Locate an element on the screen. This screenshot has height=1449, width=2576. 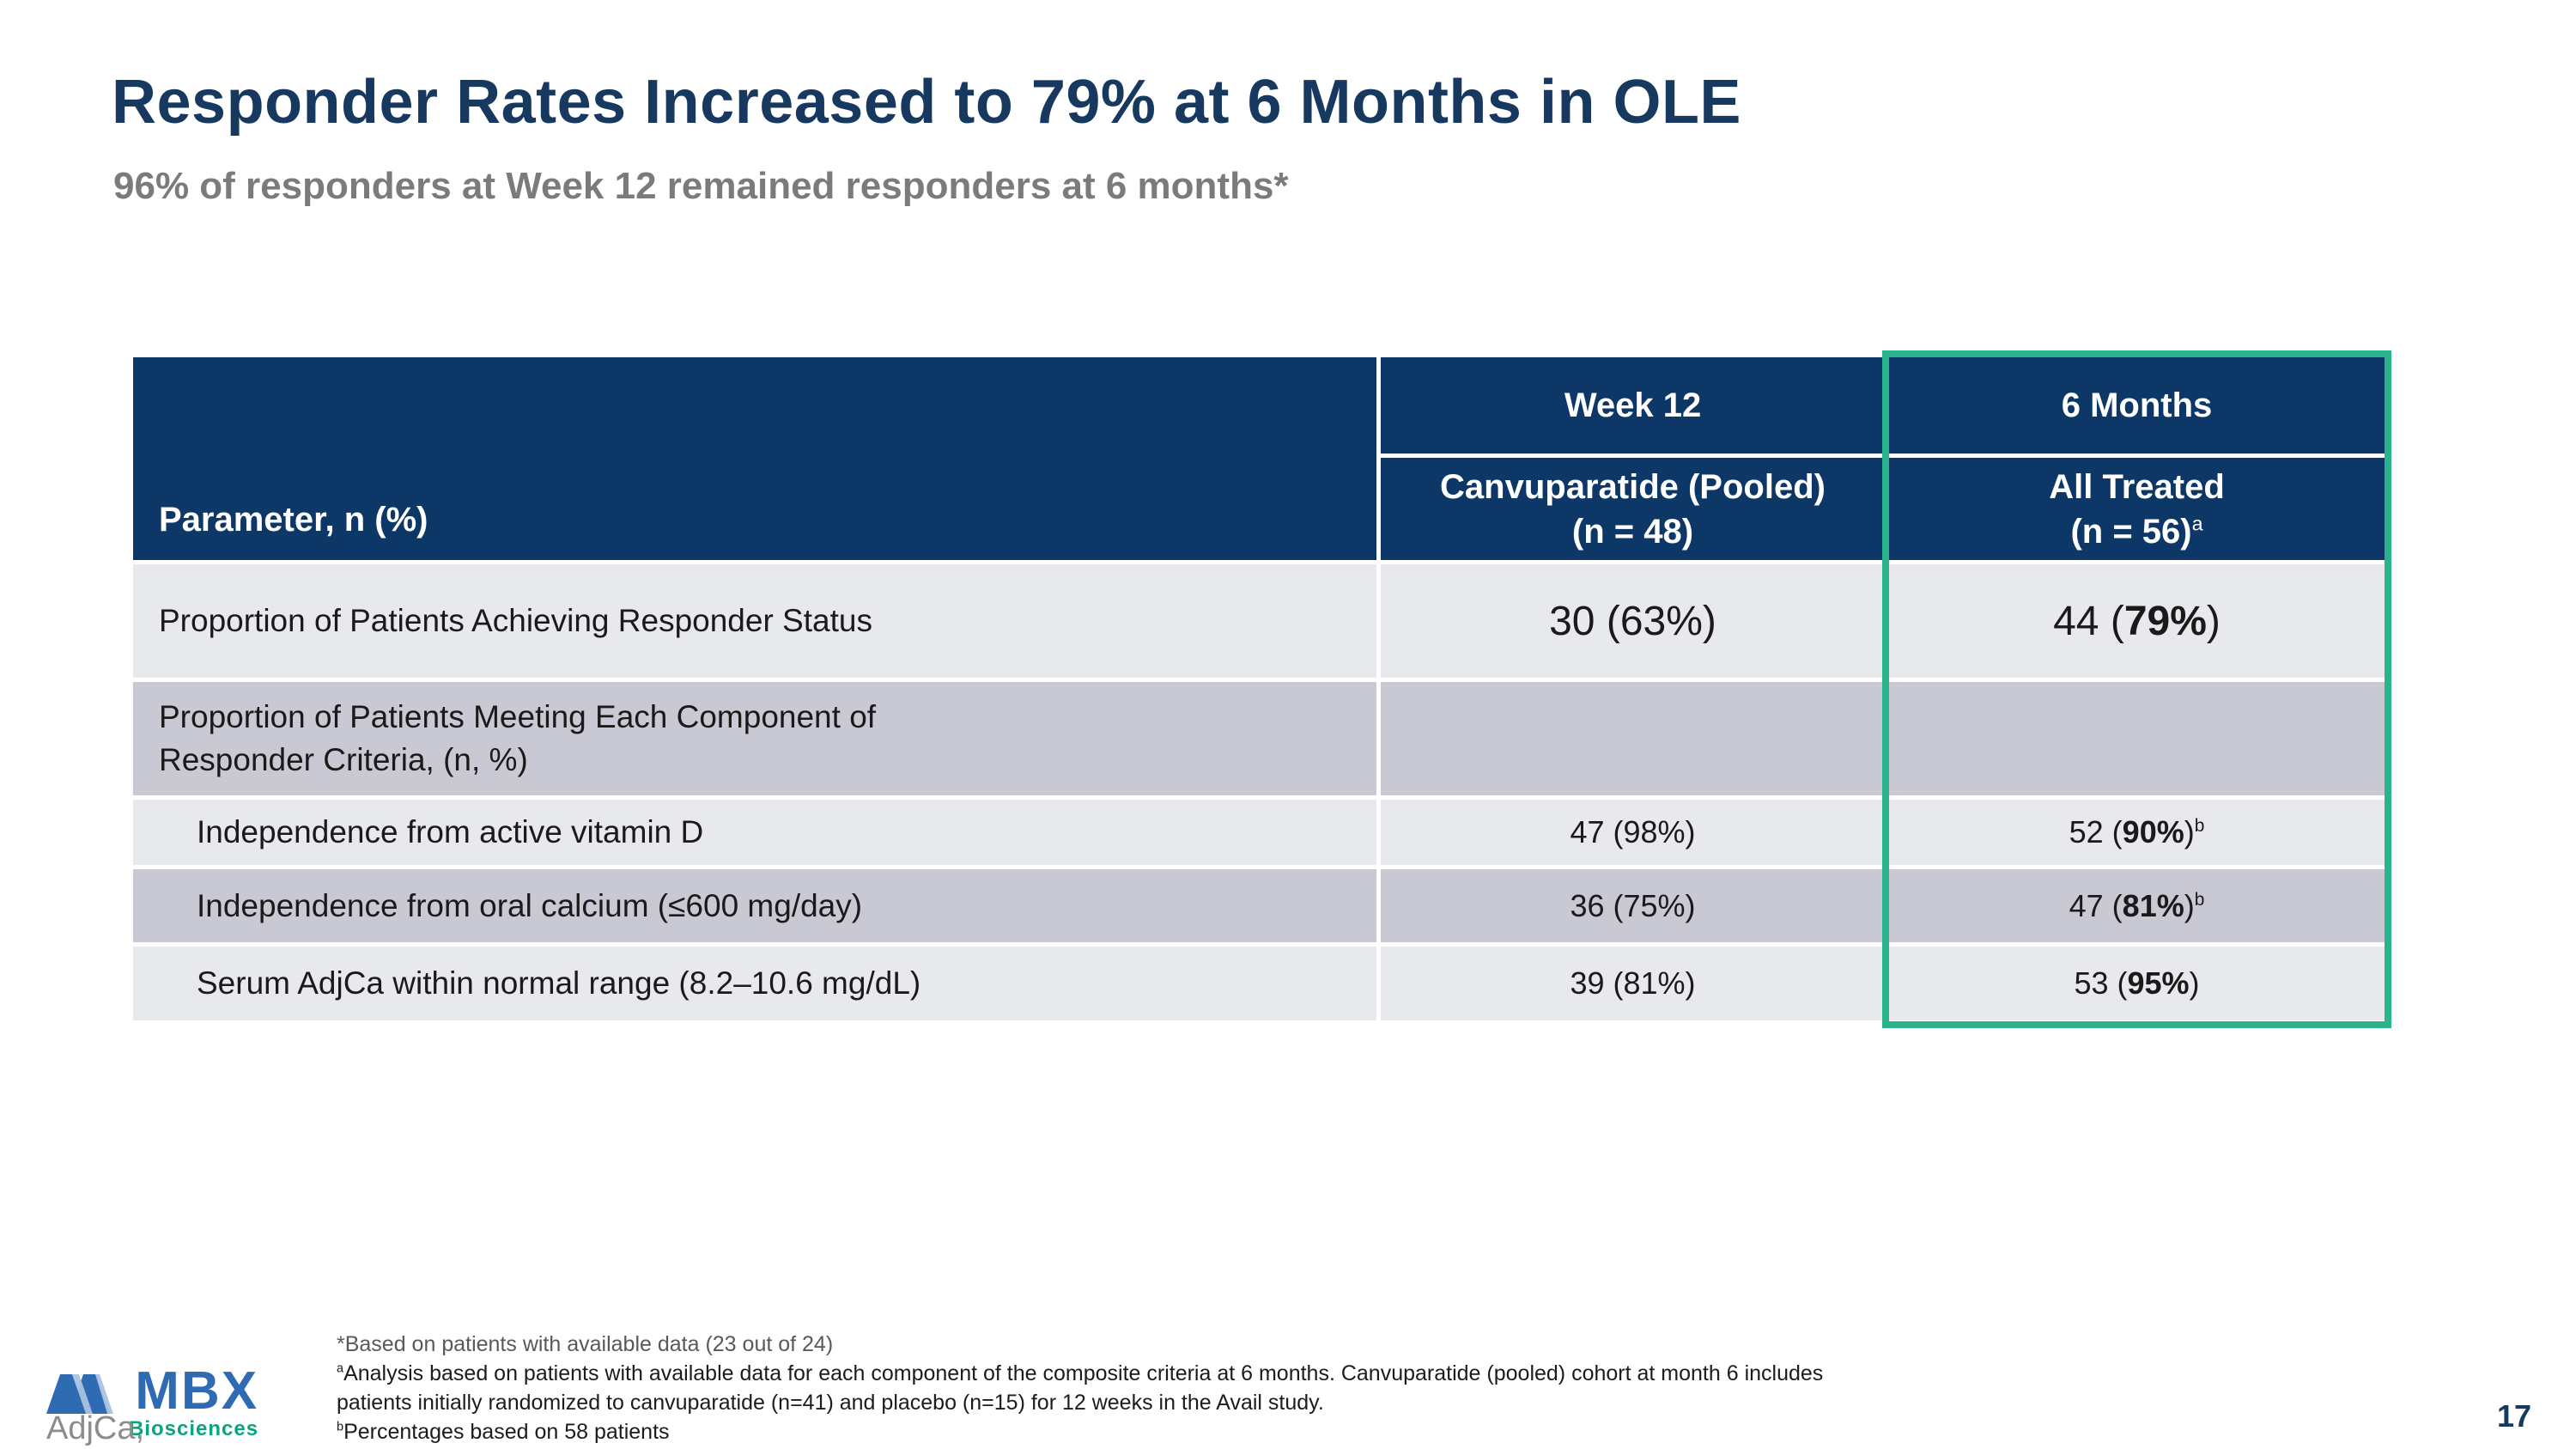
value-prefix: 52 ( is located at coordinates (2096, 831).